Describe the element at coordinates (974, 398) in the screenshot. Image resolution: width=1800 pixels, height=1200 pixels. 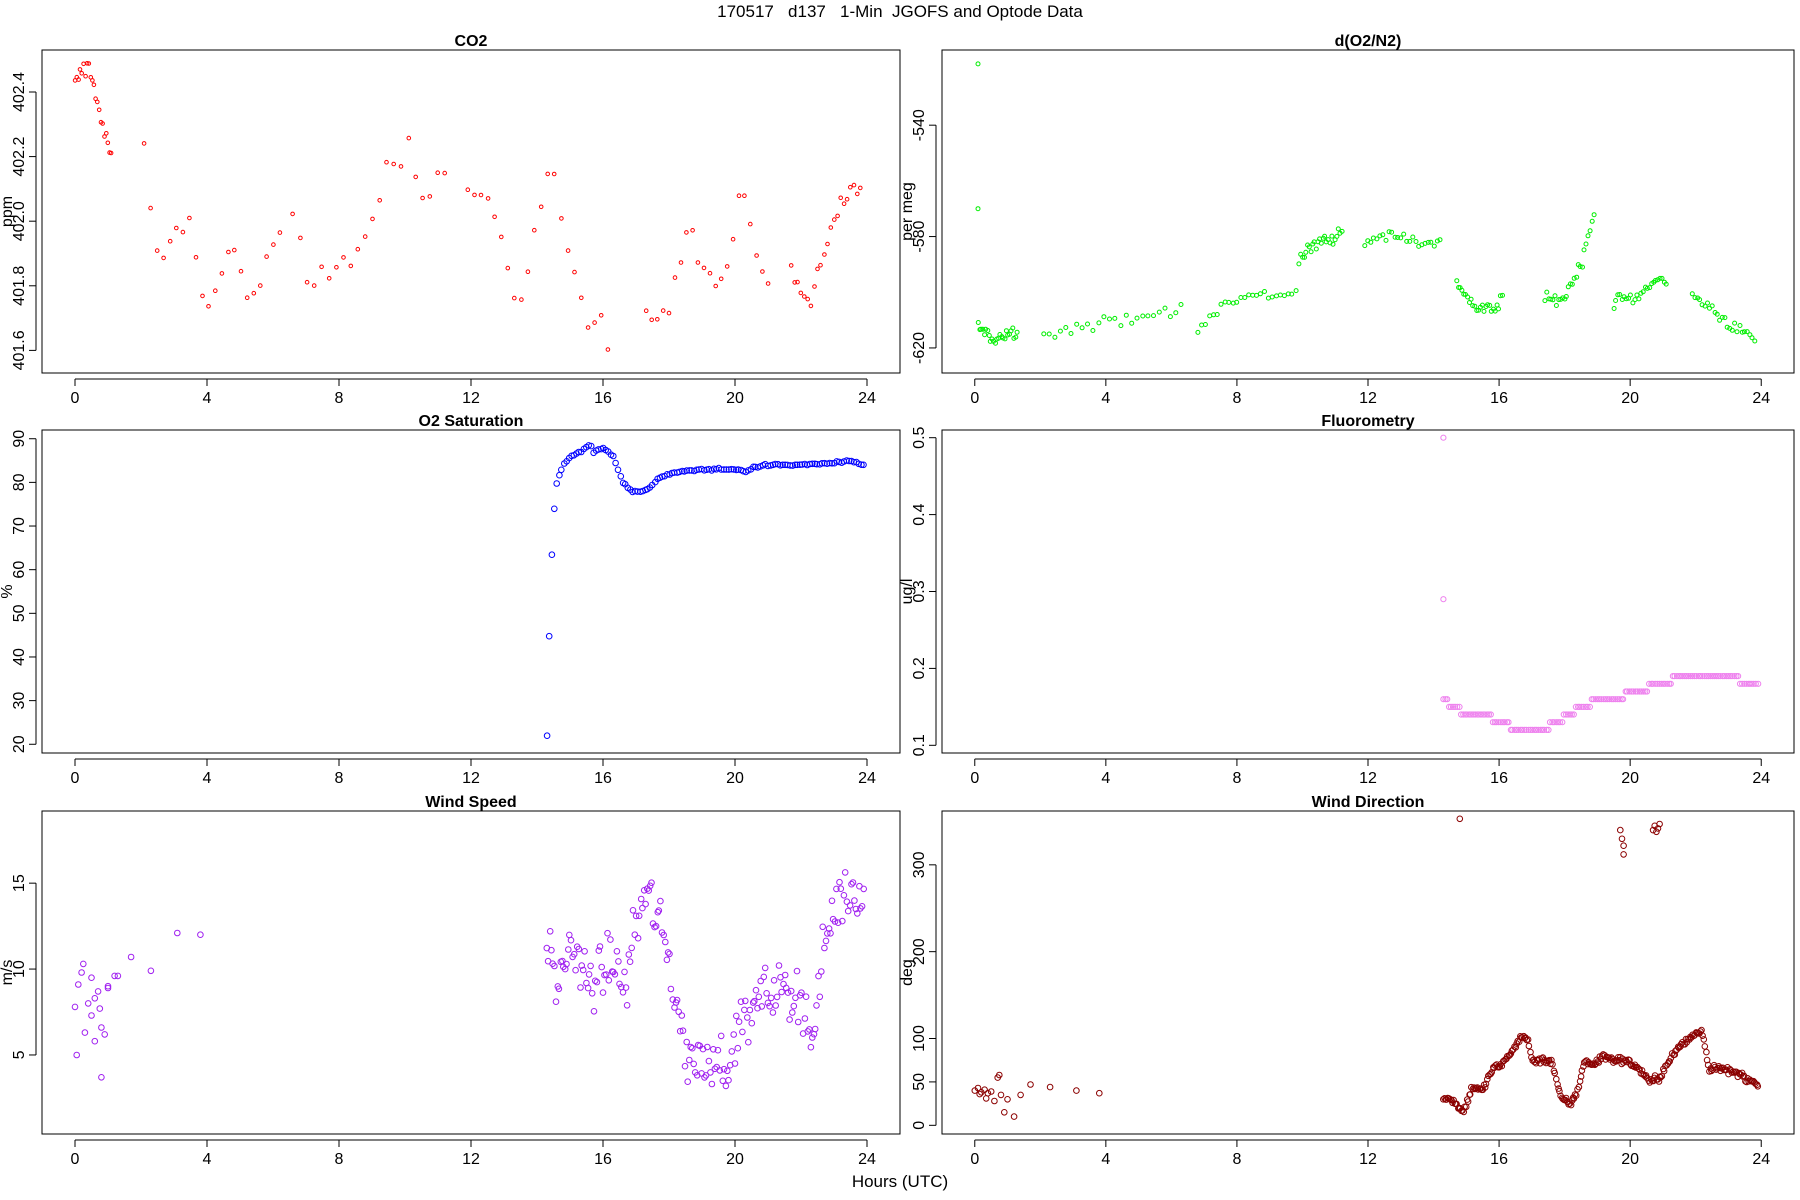
I see `x-tick-label: 0` at that location.